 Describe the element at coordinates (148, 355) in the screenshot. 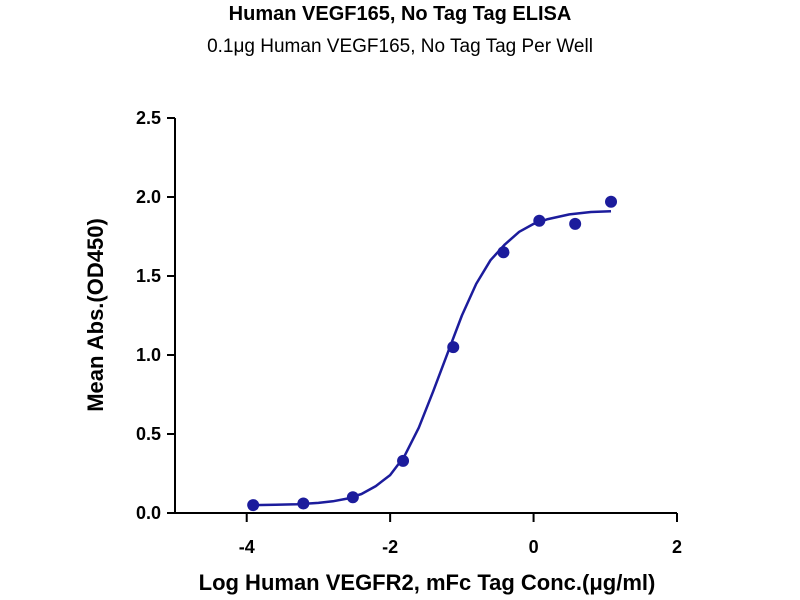

I see `y-tick-label: 1.0` at that location.